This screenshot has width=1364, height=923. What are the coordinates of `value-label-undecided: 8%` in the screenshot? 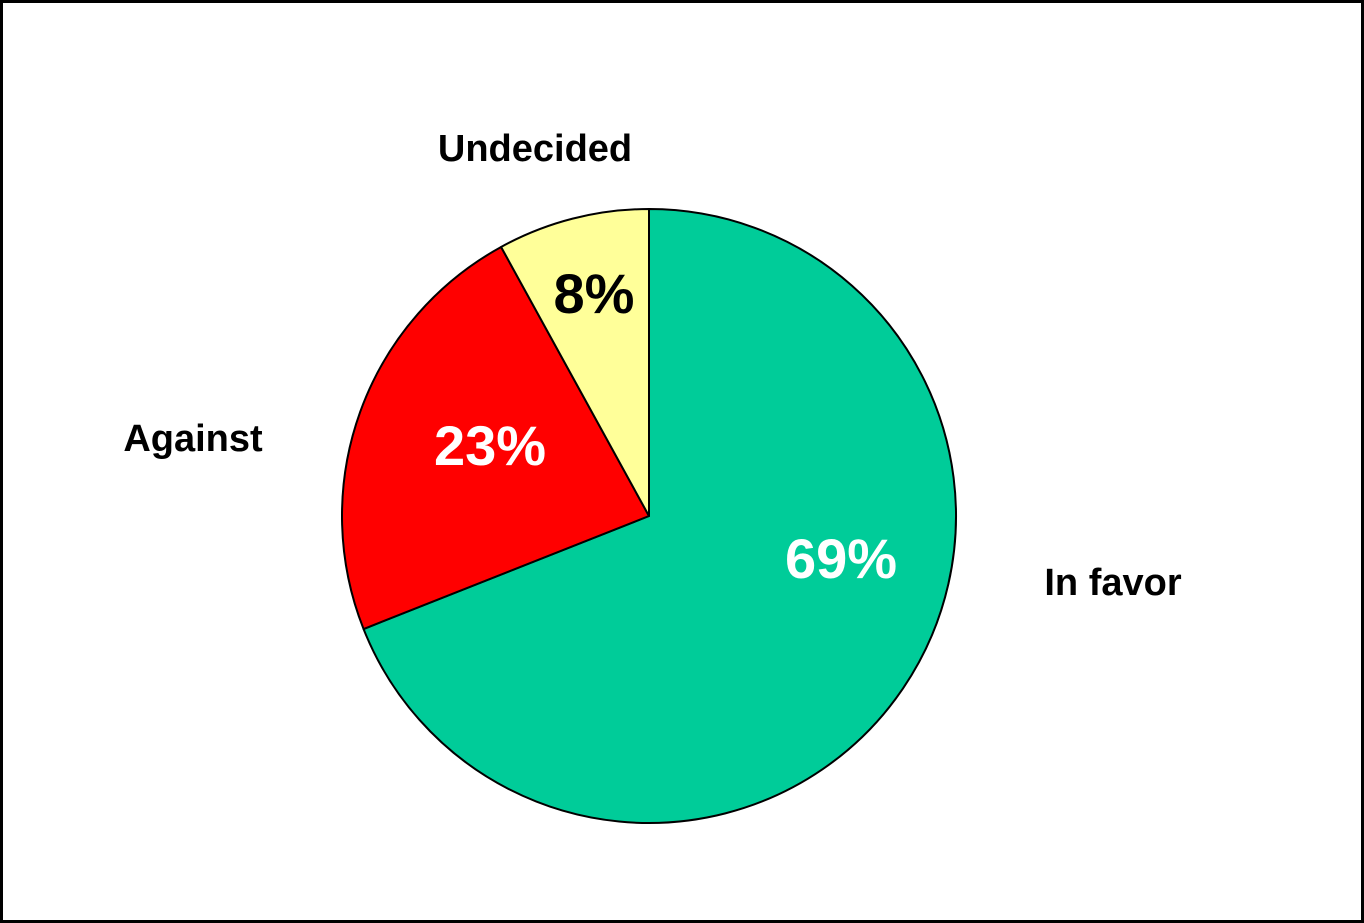 It's located at (594, 293).